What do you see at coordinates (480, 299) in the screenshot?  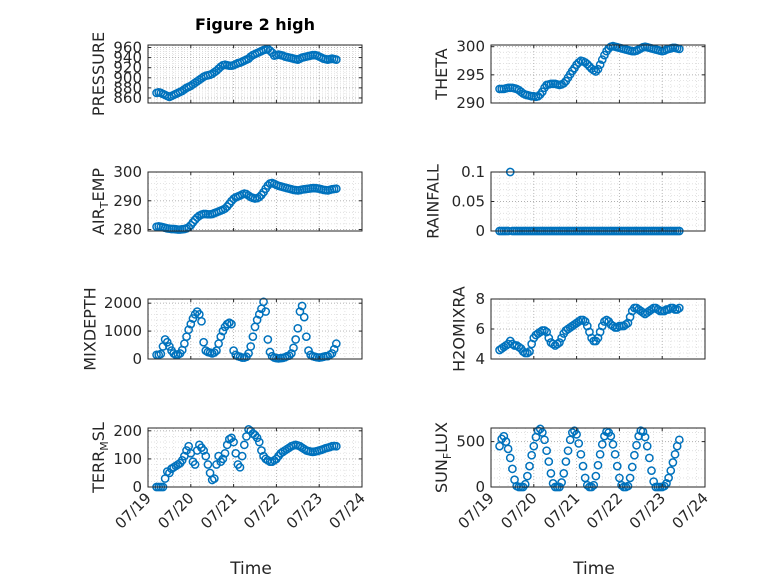 I see `y-tick-label: 8` at bounding box center [480, 299].